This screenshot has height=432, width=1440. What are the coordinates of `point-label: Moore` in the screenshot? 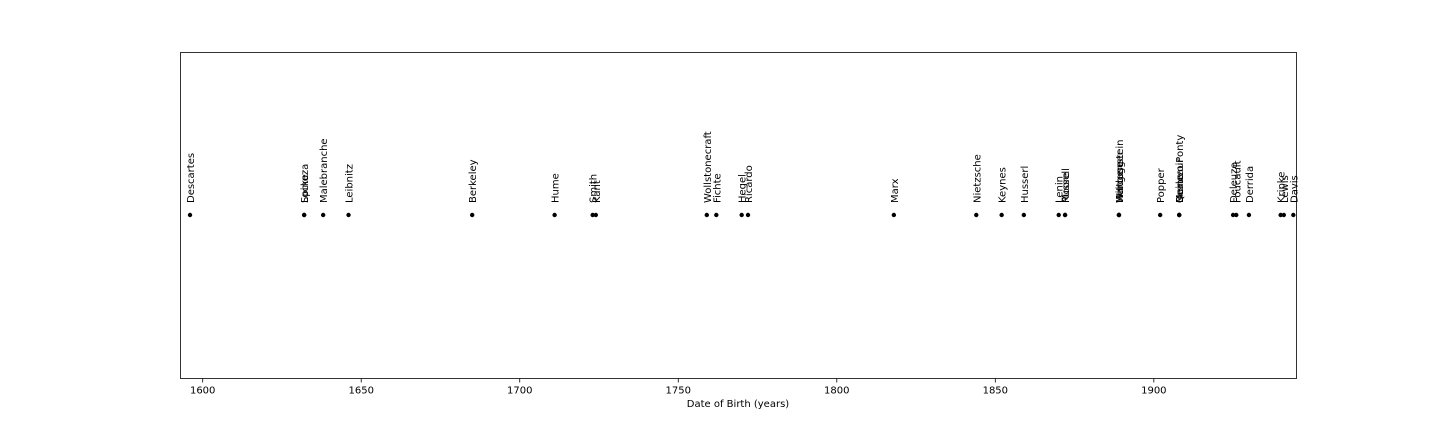 It's located at (1066, 187).